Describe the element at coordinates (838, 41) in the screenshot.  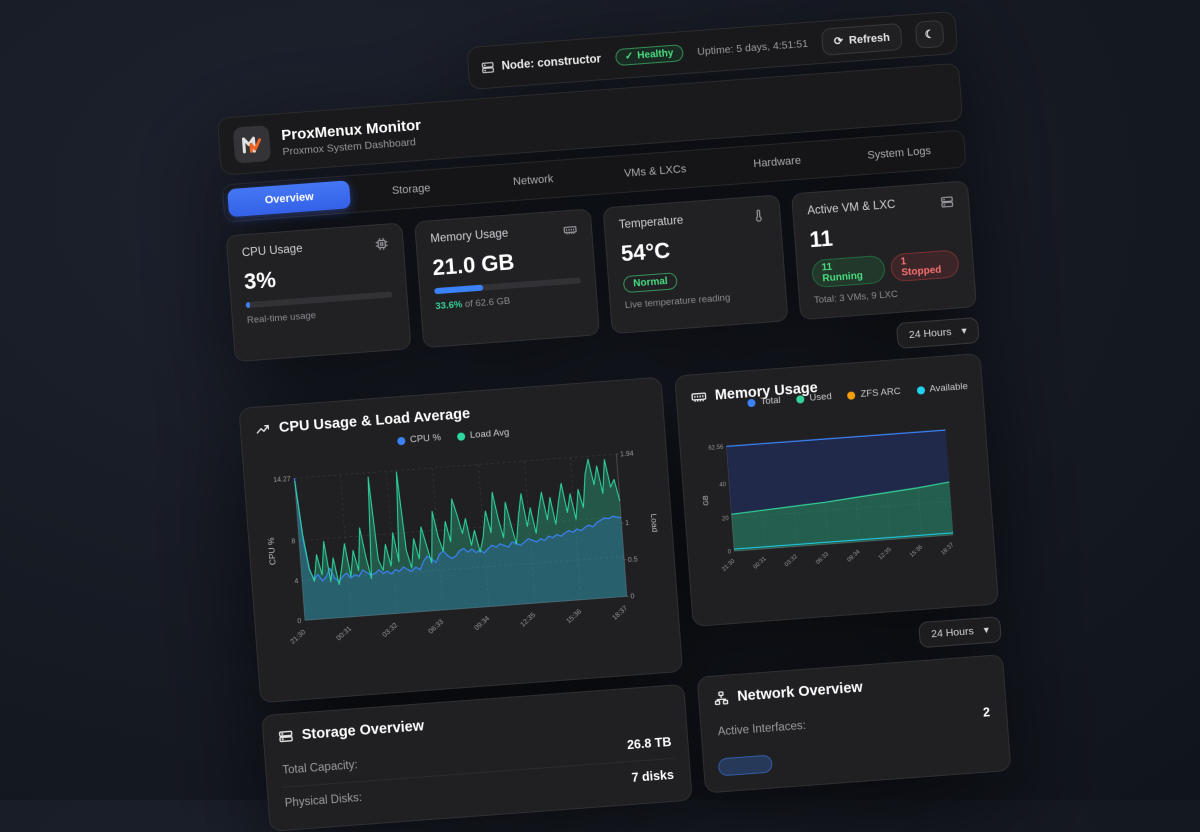
I see `refresh-icon: ⟳` at that location.